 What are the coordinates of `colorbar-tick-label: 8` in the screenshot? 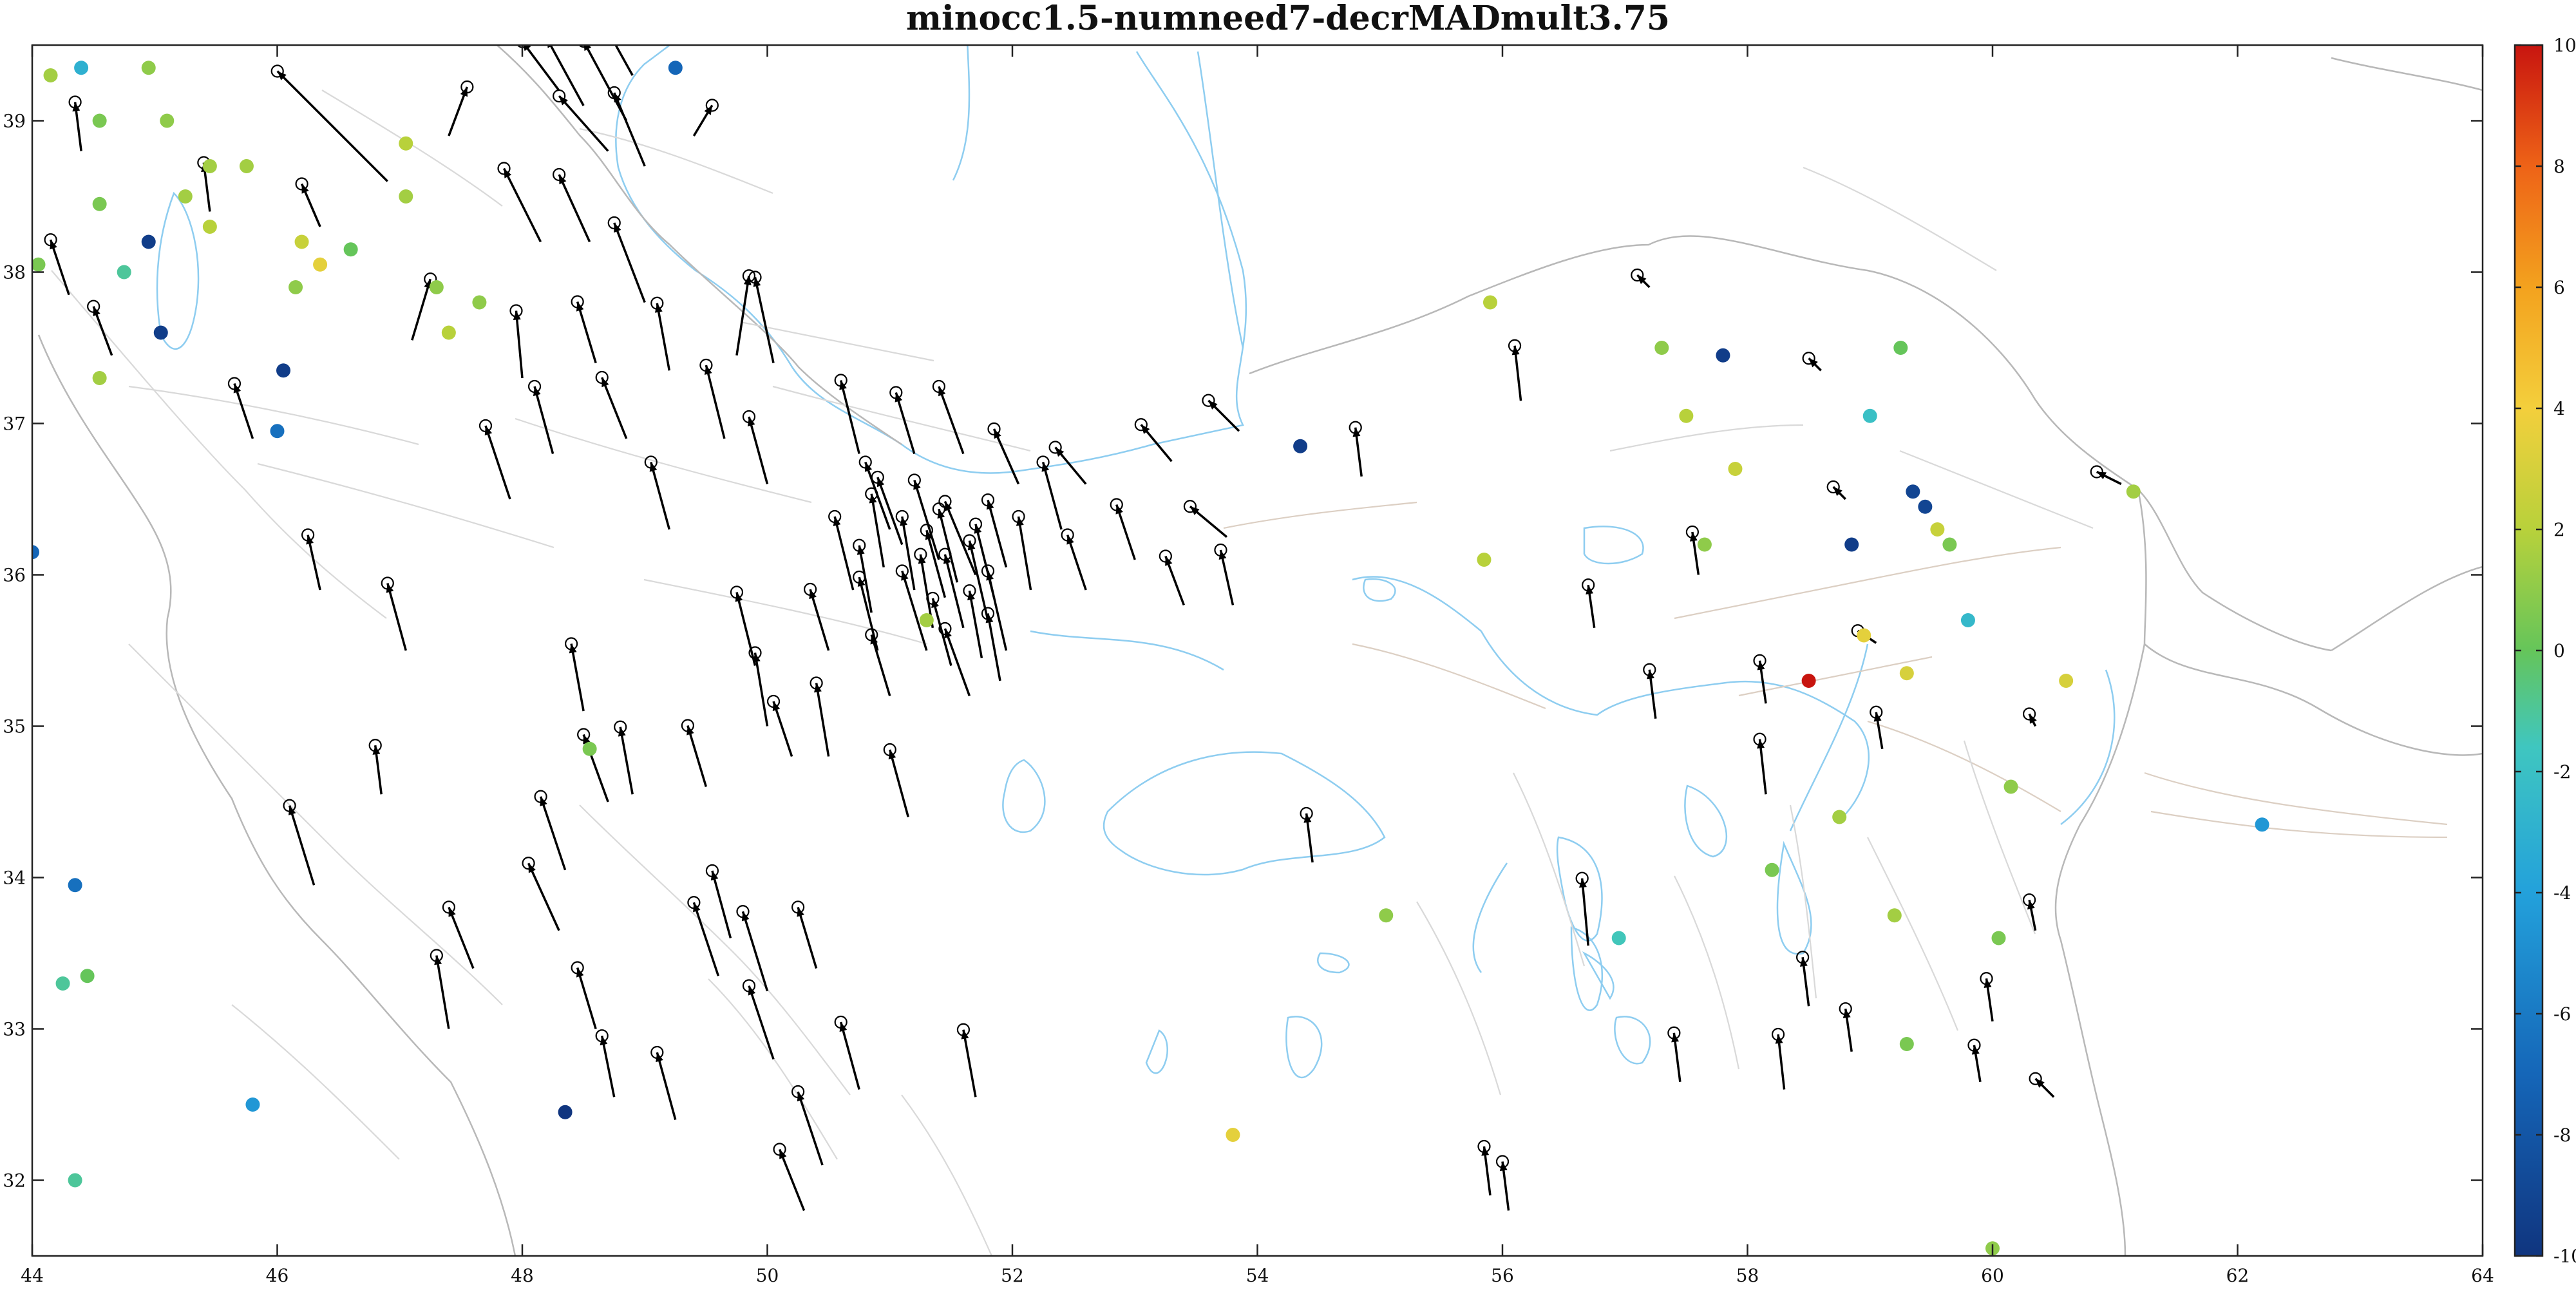 It's located at (2559, 166).